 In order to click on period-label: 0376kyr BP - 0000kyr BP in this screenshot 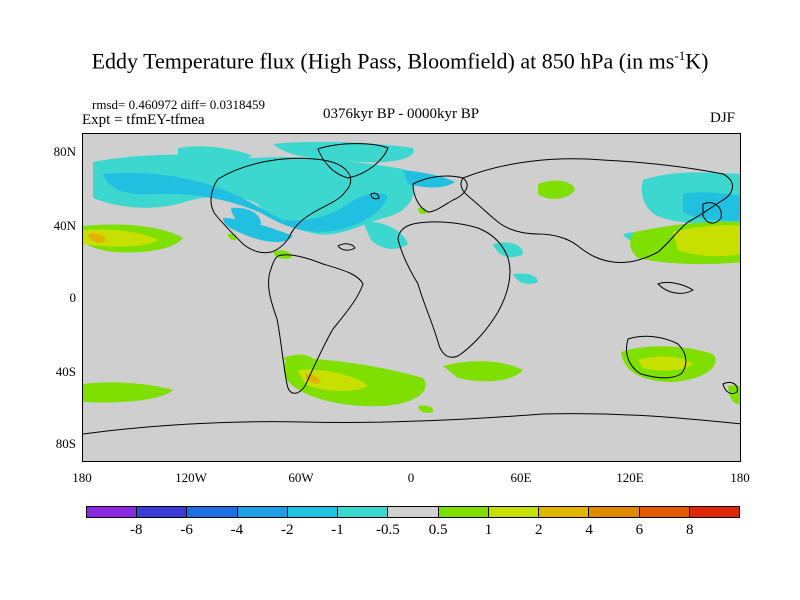, I will do `click(401, 114)`.